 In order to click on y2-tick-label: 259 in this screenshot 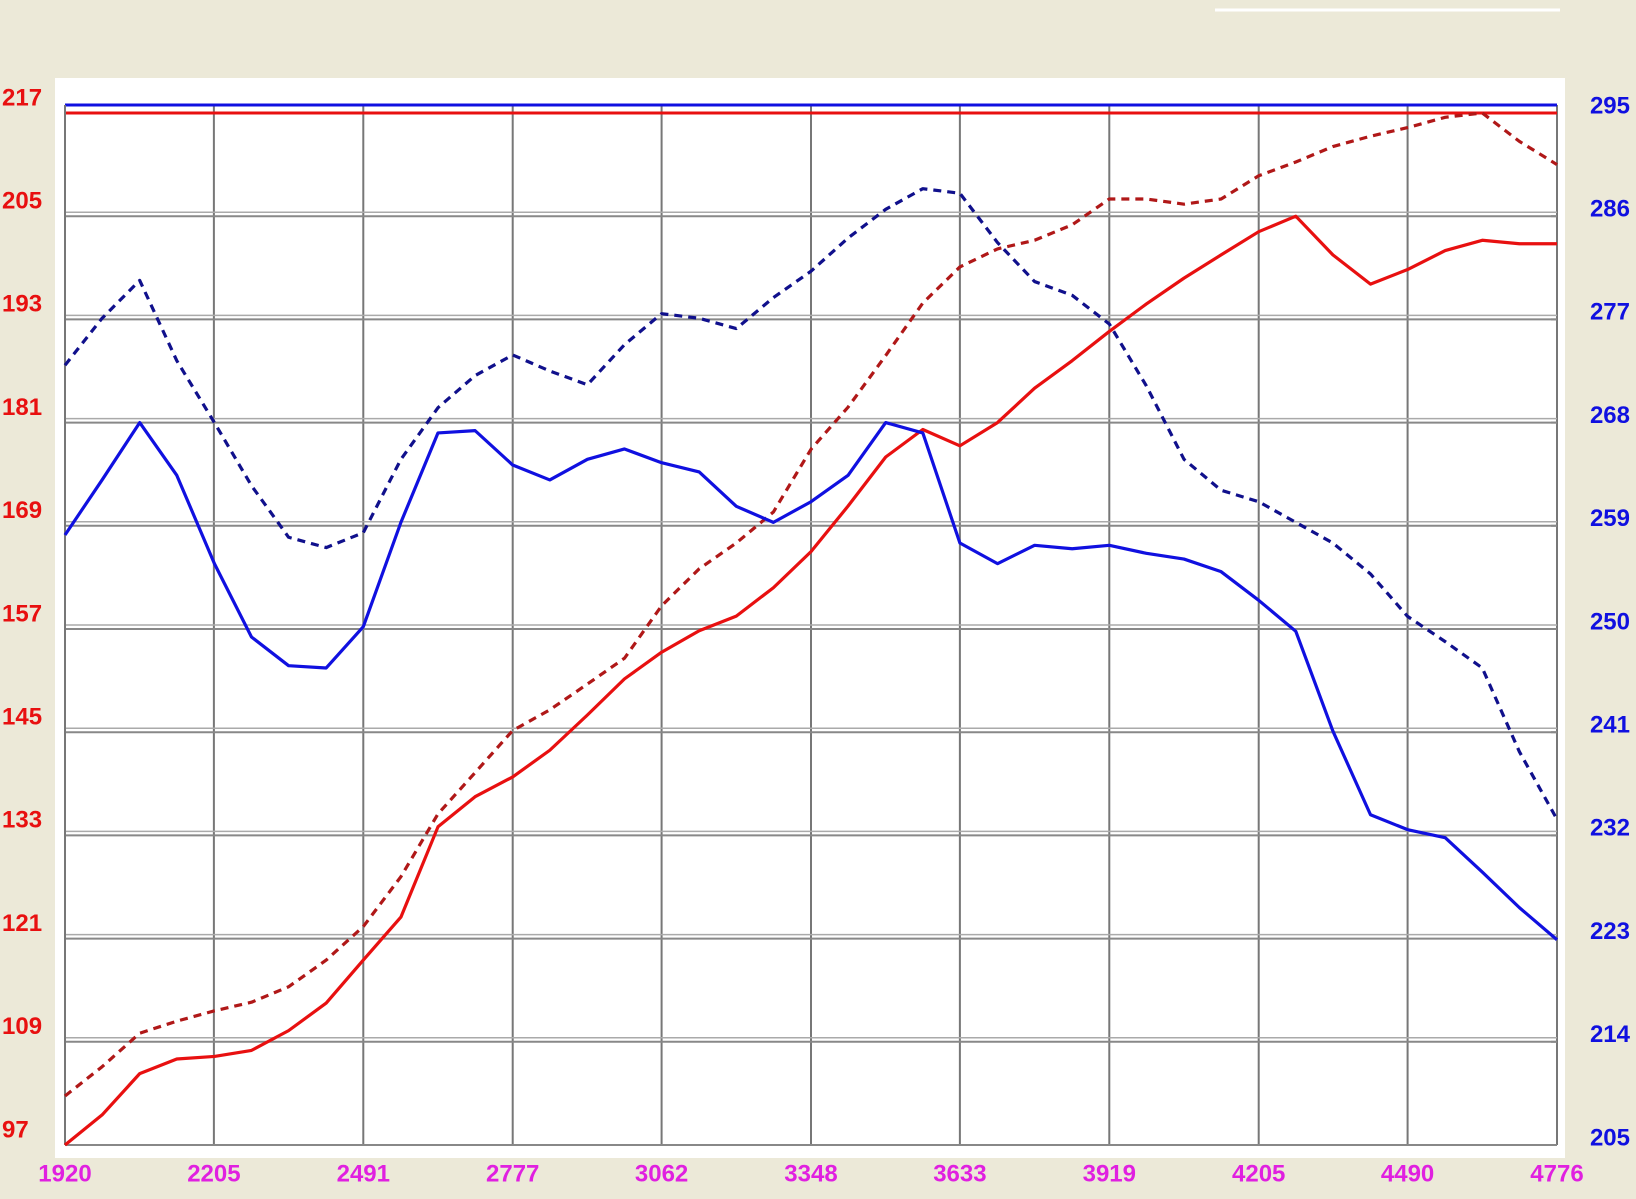, I will do `click(1610, 518)`.